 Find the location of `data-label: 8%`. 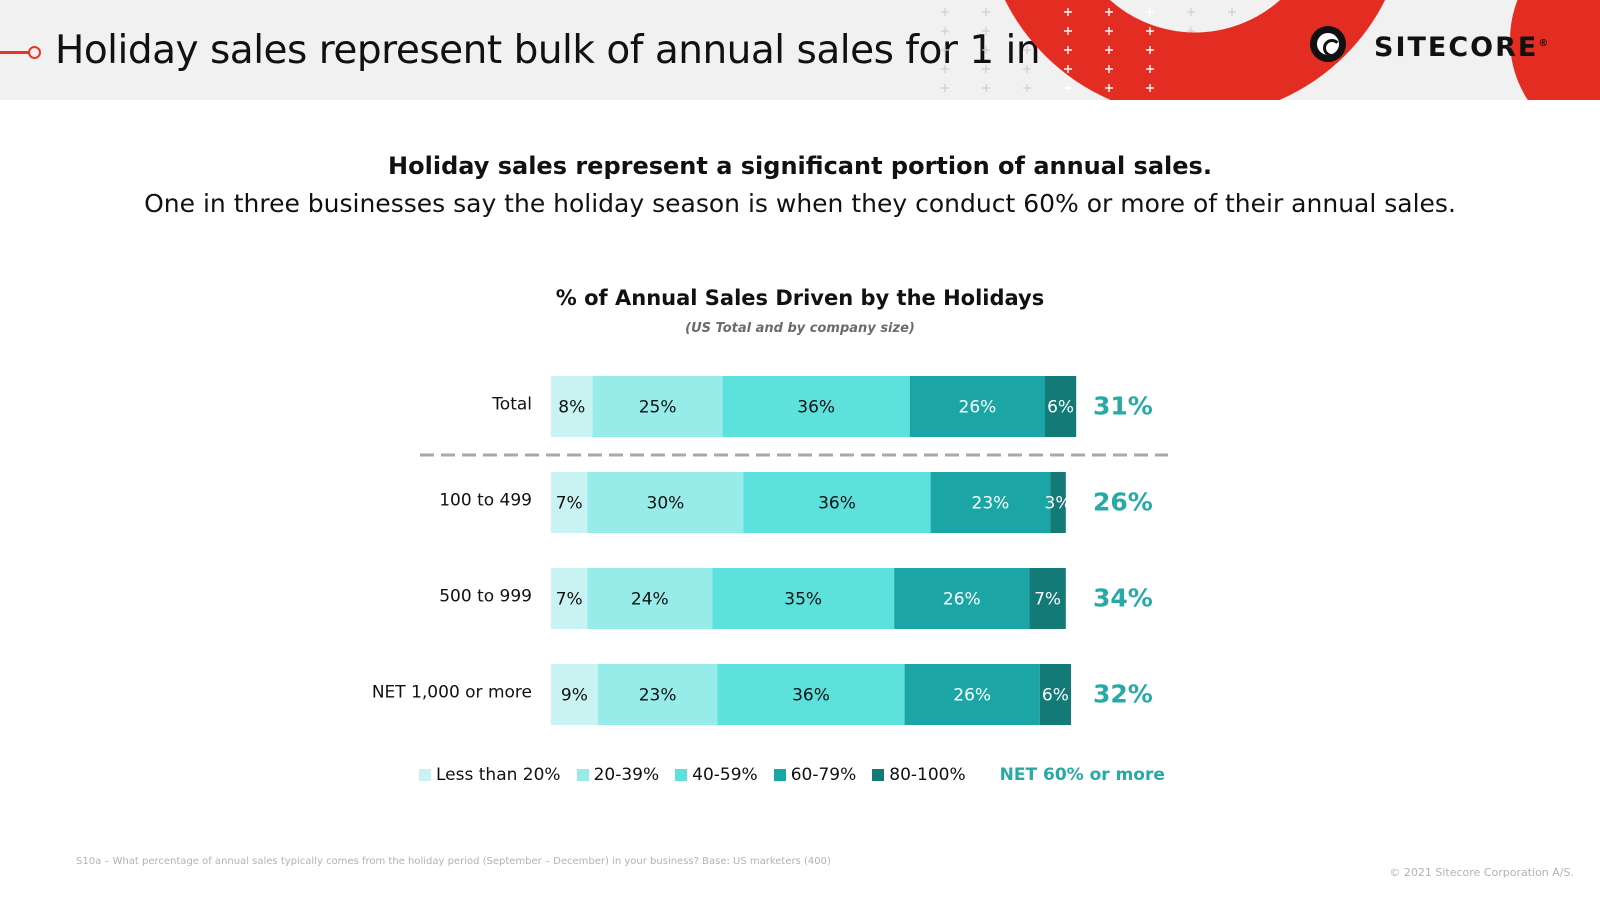

data-label: 8% is located at coordinates (571, 408).